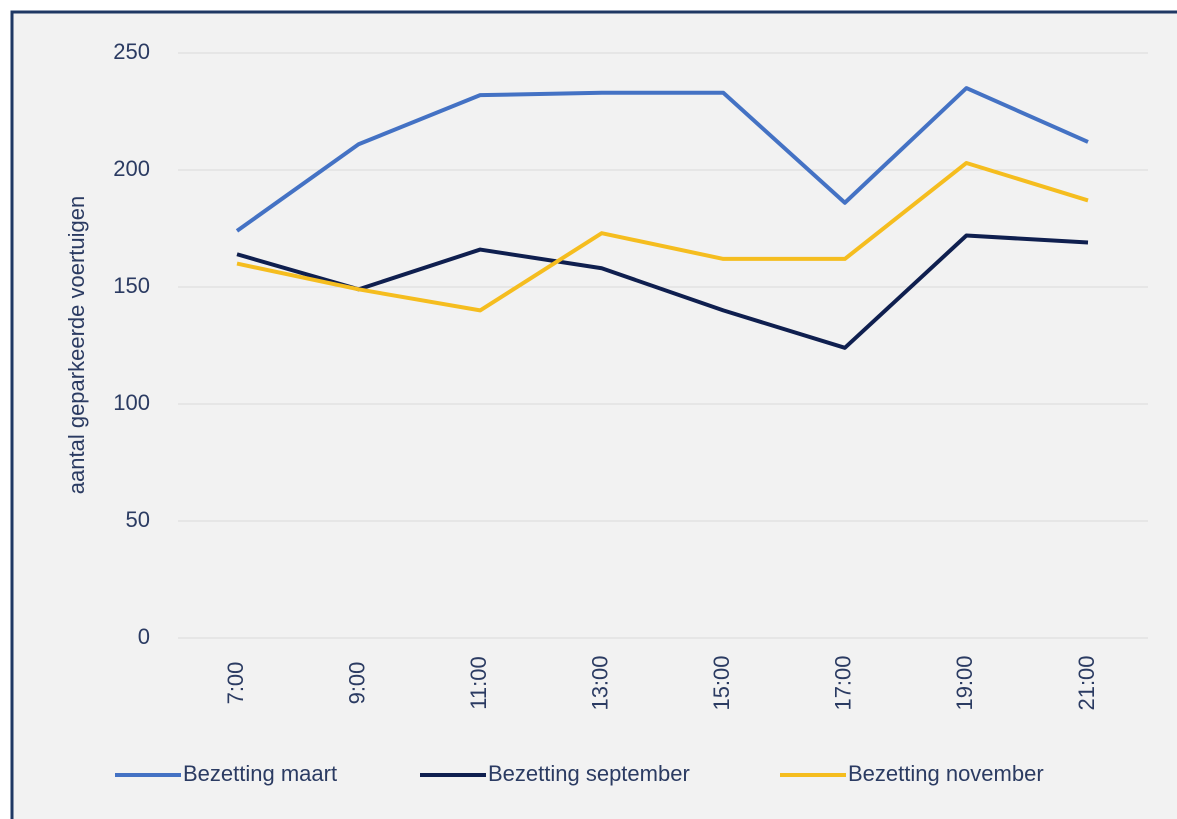 The image size is (1177, 819). What do you see at coordinates (600, 682) in the screenshot?
I see `x-tick-label: 13:00` at bounding box center [600, 682].